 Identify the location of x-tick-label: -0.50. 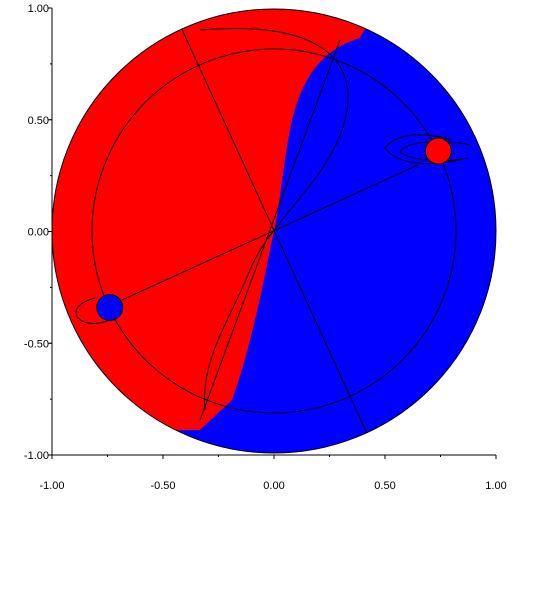
(162, 486).